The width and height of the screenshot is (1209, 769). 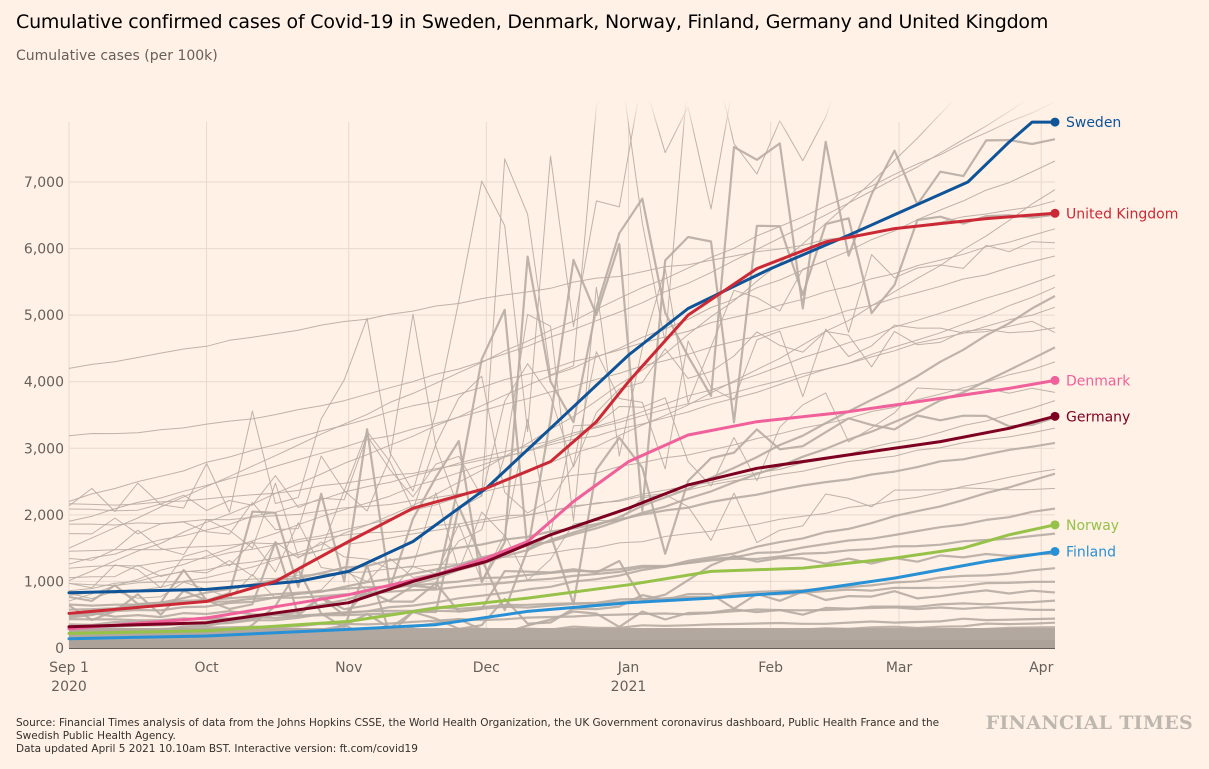 I want to click on context-line, so click(x=562, y=557).